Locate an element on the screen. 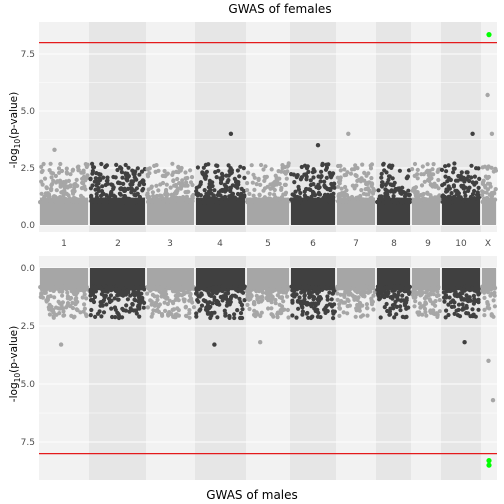 The image size is (504, 504). male-y-axis-label: -log10(p-value) is located at coordinates (15, 364).